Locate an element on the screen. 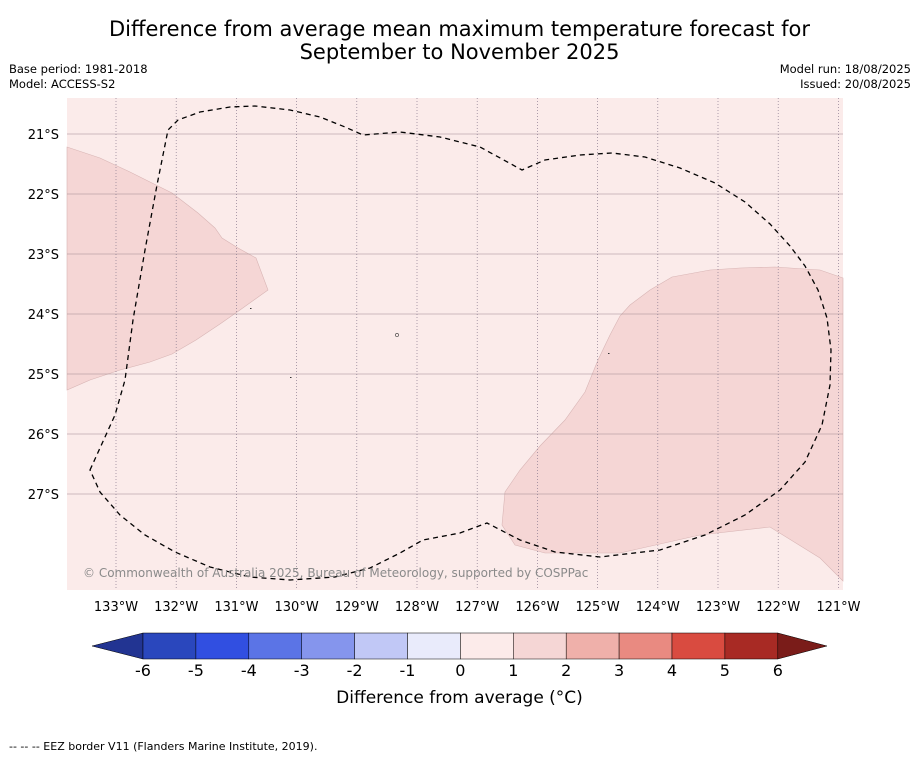 The height and width of the screenshot is (758, 919). model-run: Model run: 18/08/2025 is located at coordinates (845, 69).